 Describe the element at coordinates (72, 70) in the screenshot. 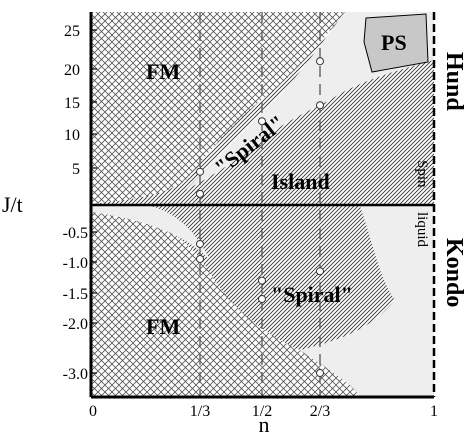

I see `y-tick-20: 20` at that location.